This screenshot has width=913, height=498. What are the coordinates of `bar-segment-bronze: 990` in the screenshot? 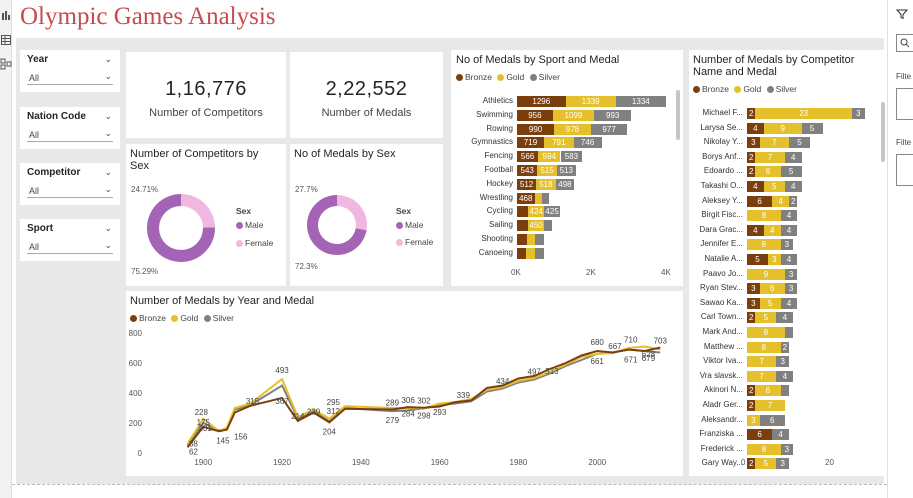 It's located at (536, 129).